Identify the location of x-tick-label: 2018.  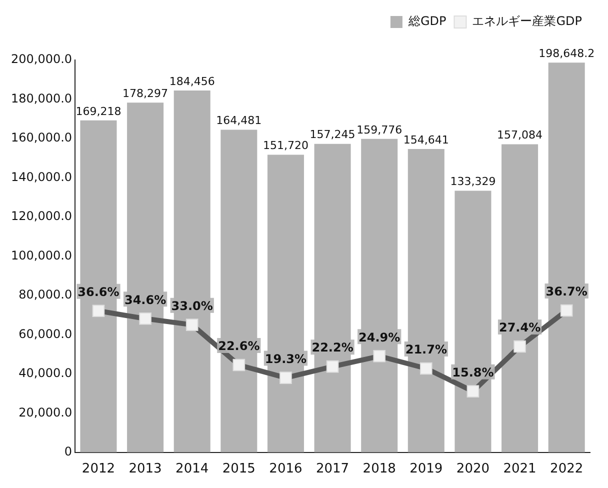
(379, 469).